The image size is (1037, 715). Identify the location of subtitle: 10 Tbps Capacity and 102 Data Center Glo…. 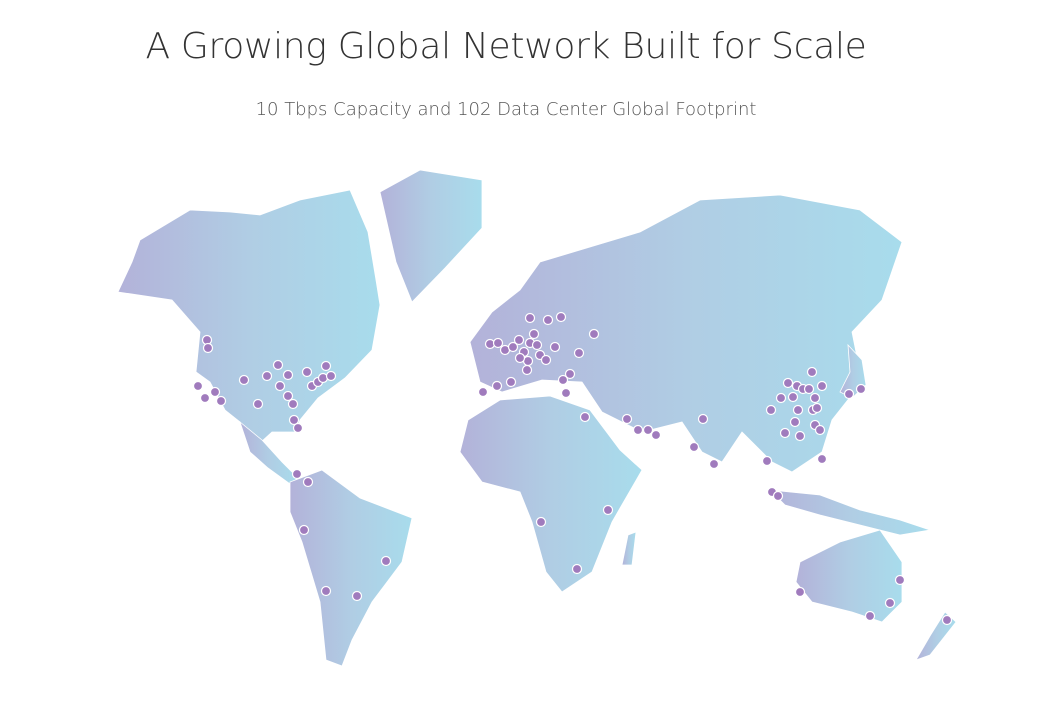
(506, 109).